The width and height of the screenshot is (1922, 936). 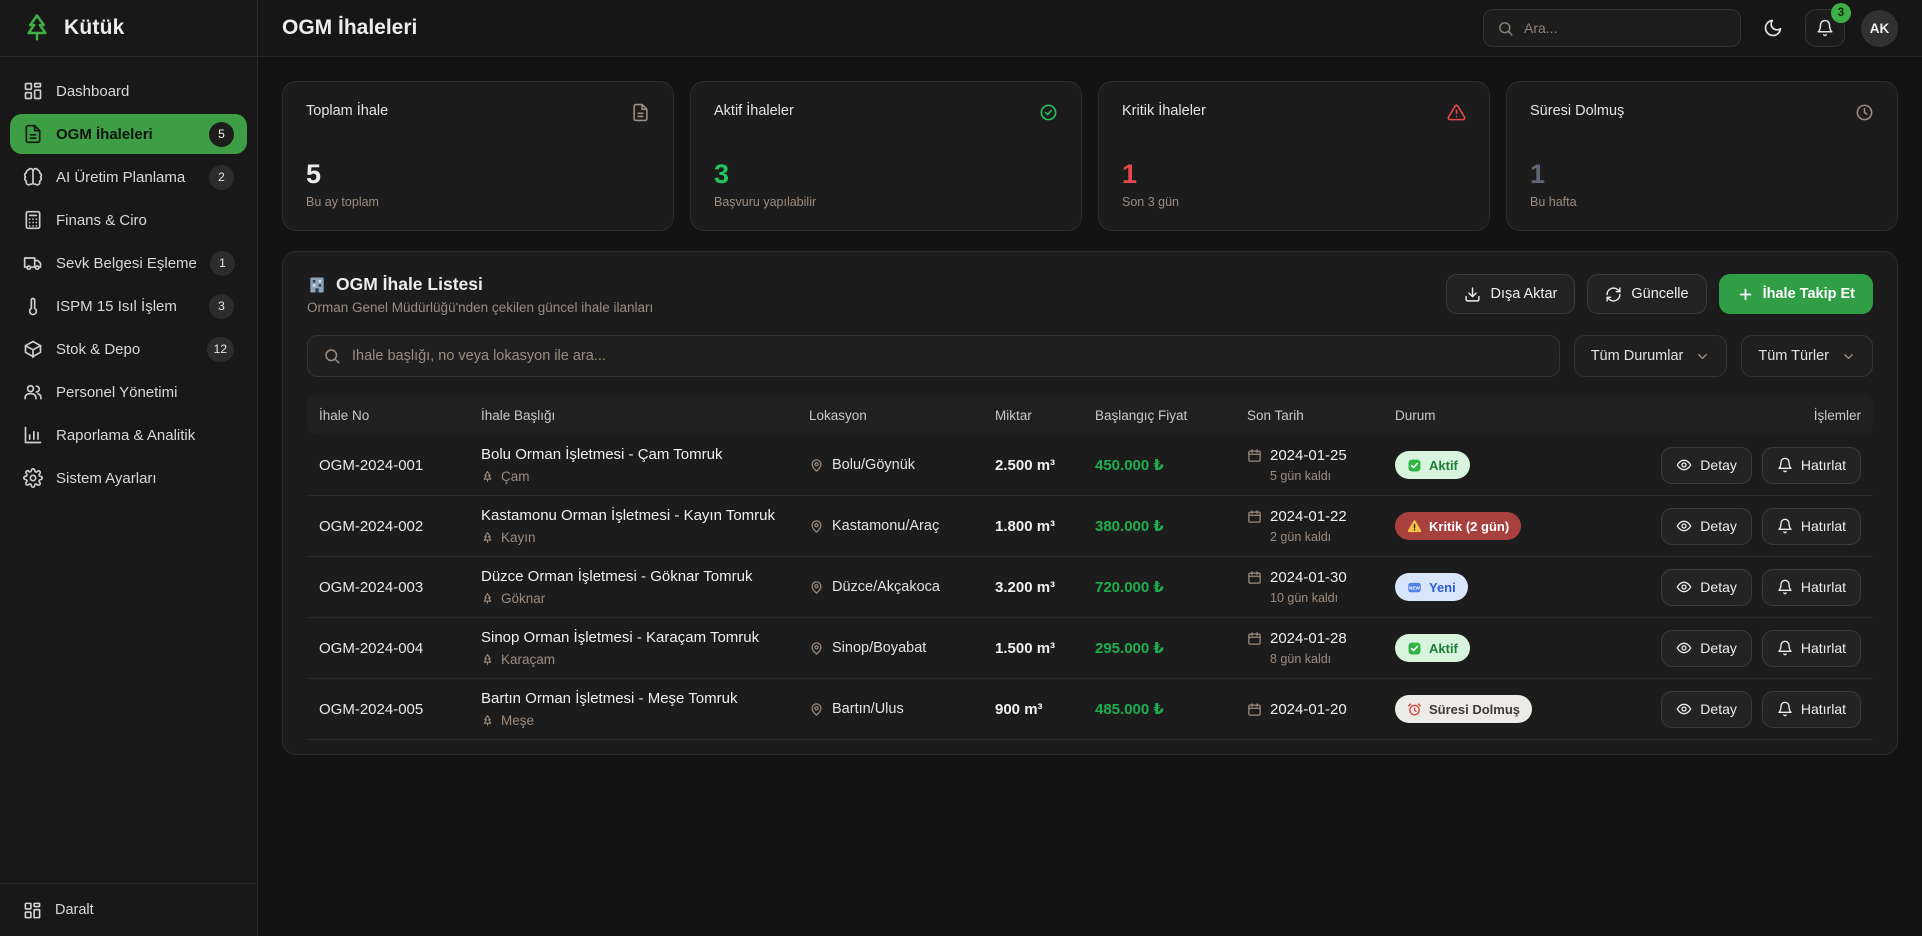 I want to click on sidebar-item-ispm-15-is-l-i-lem: ISPM 15 Isıl İşlem 3, so click(x=128, y=306).